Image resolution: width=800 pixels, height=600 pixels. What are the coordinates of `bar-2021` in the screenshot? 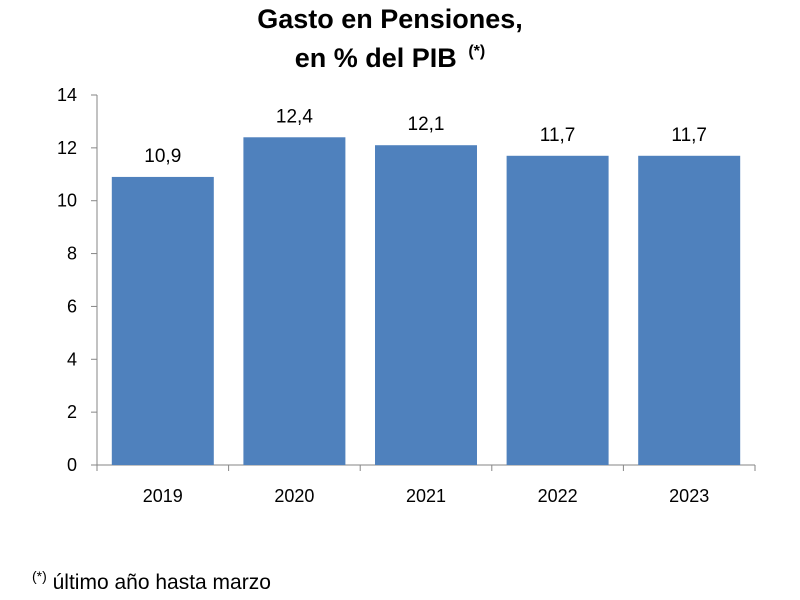 It's located at (426, 305).